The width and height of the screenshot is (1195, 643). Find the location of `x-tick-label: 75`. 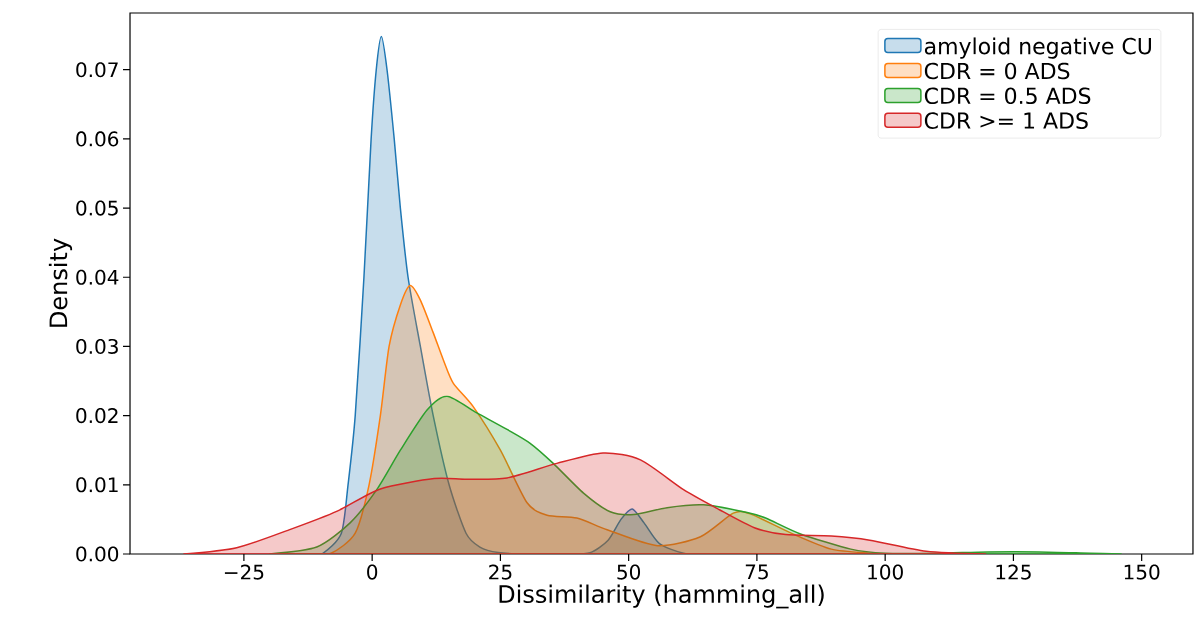

x-tick-label: 75 is located at coordinates (756, 572).